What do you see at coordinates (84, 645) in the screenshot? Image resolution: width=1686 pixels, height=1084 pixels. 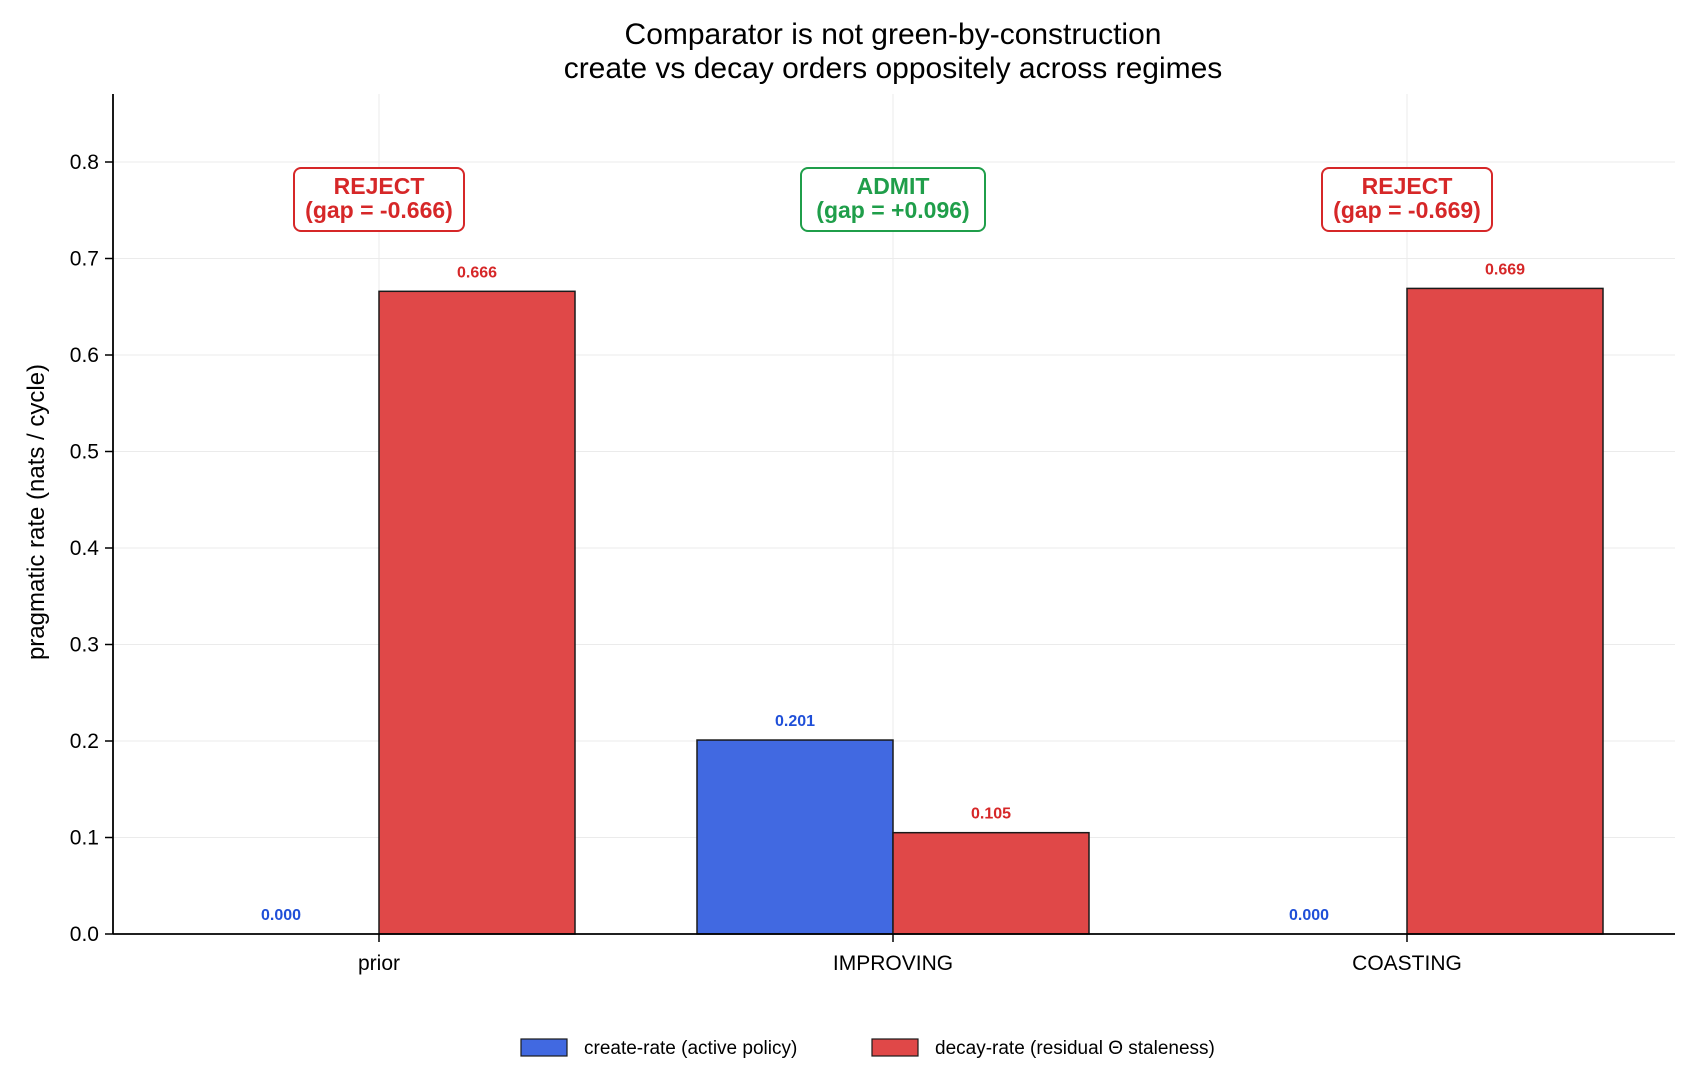 I see `y-tick-label: 0.3` at bounding box center [84, 645].